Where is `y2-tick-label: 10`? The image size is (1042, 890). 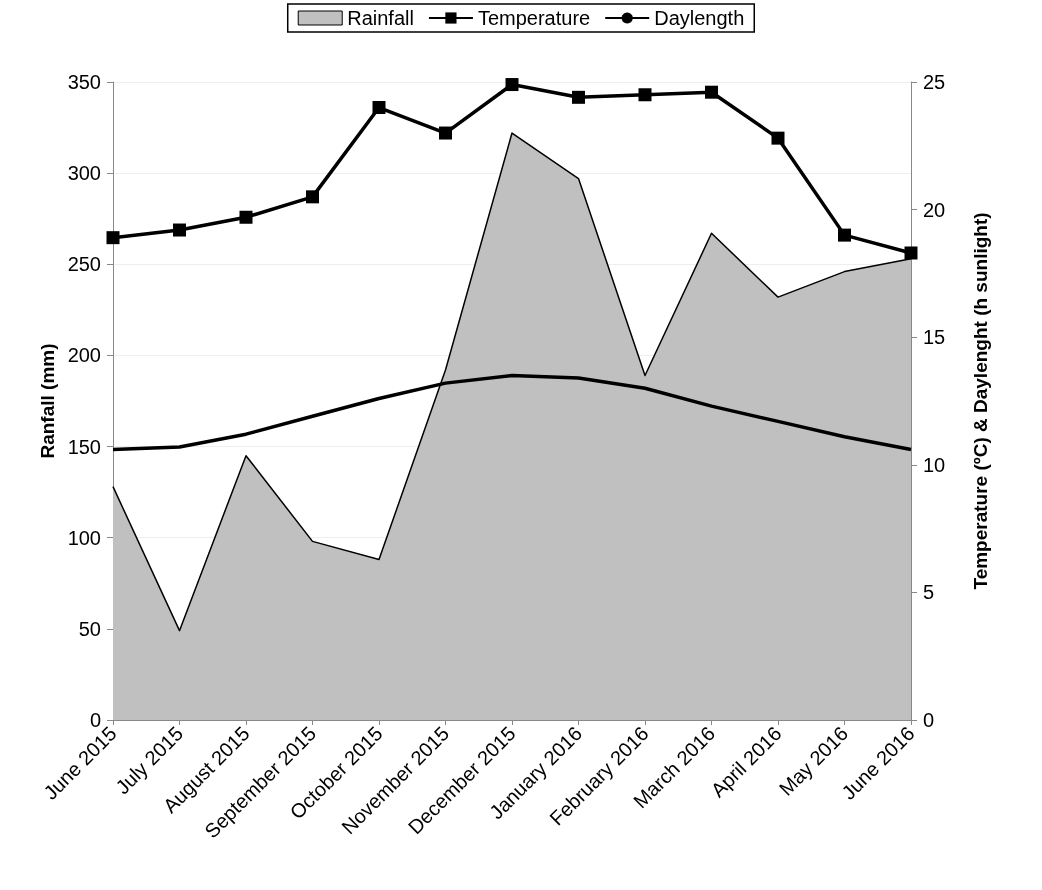
y2-tick-label: 10 is located at coordinates (934, 464).